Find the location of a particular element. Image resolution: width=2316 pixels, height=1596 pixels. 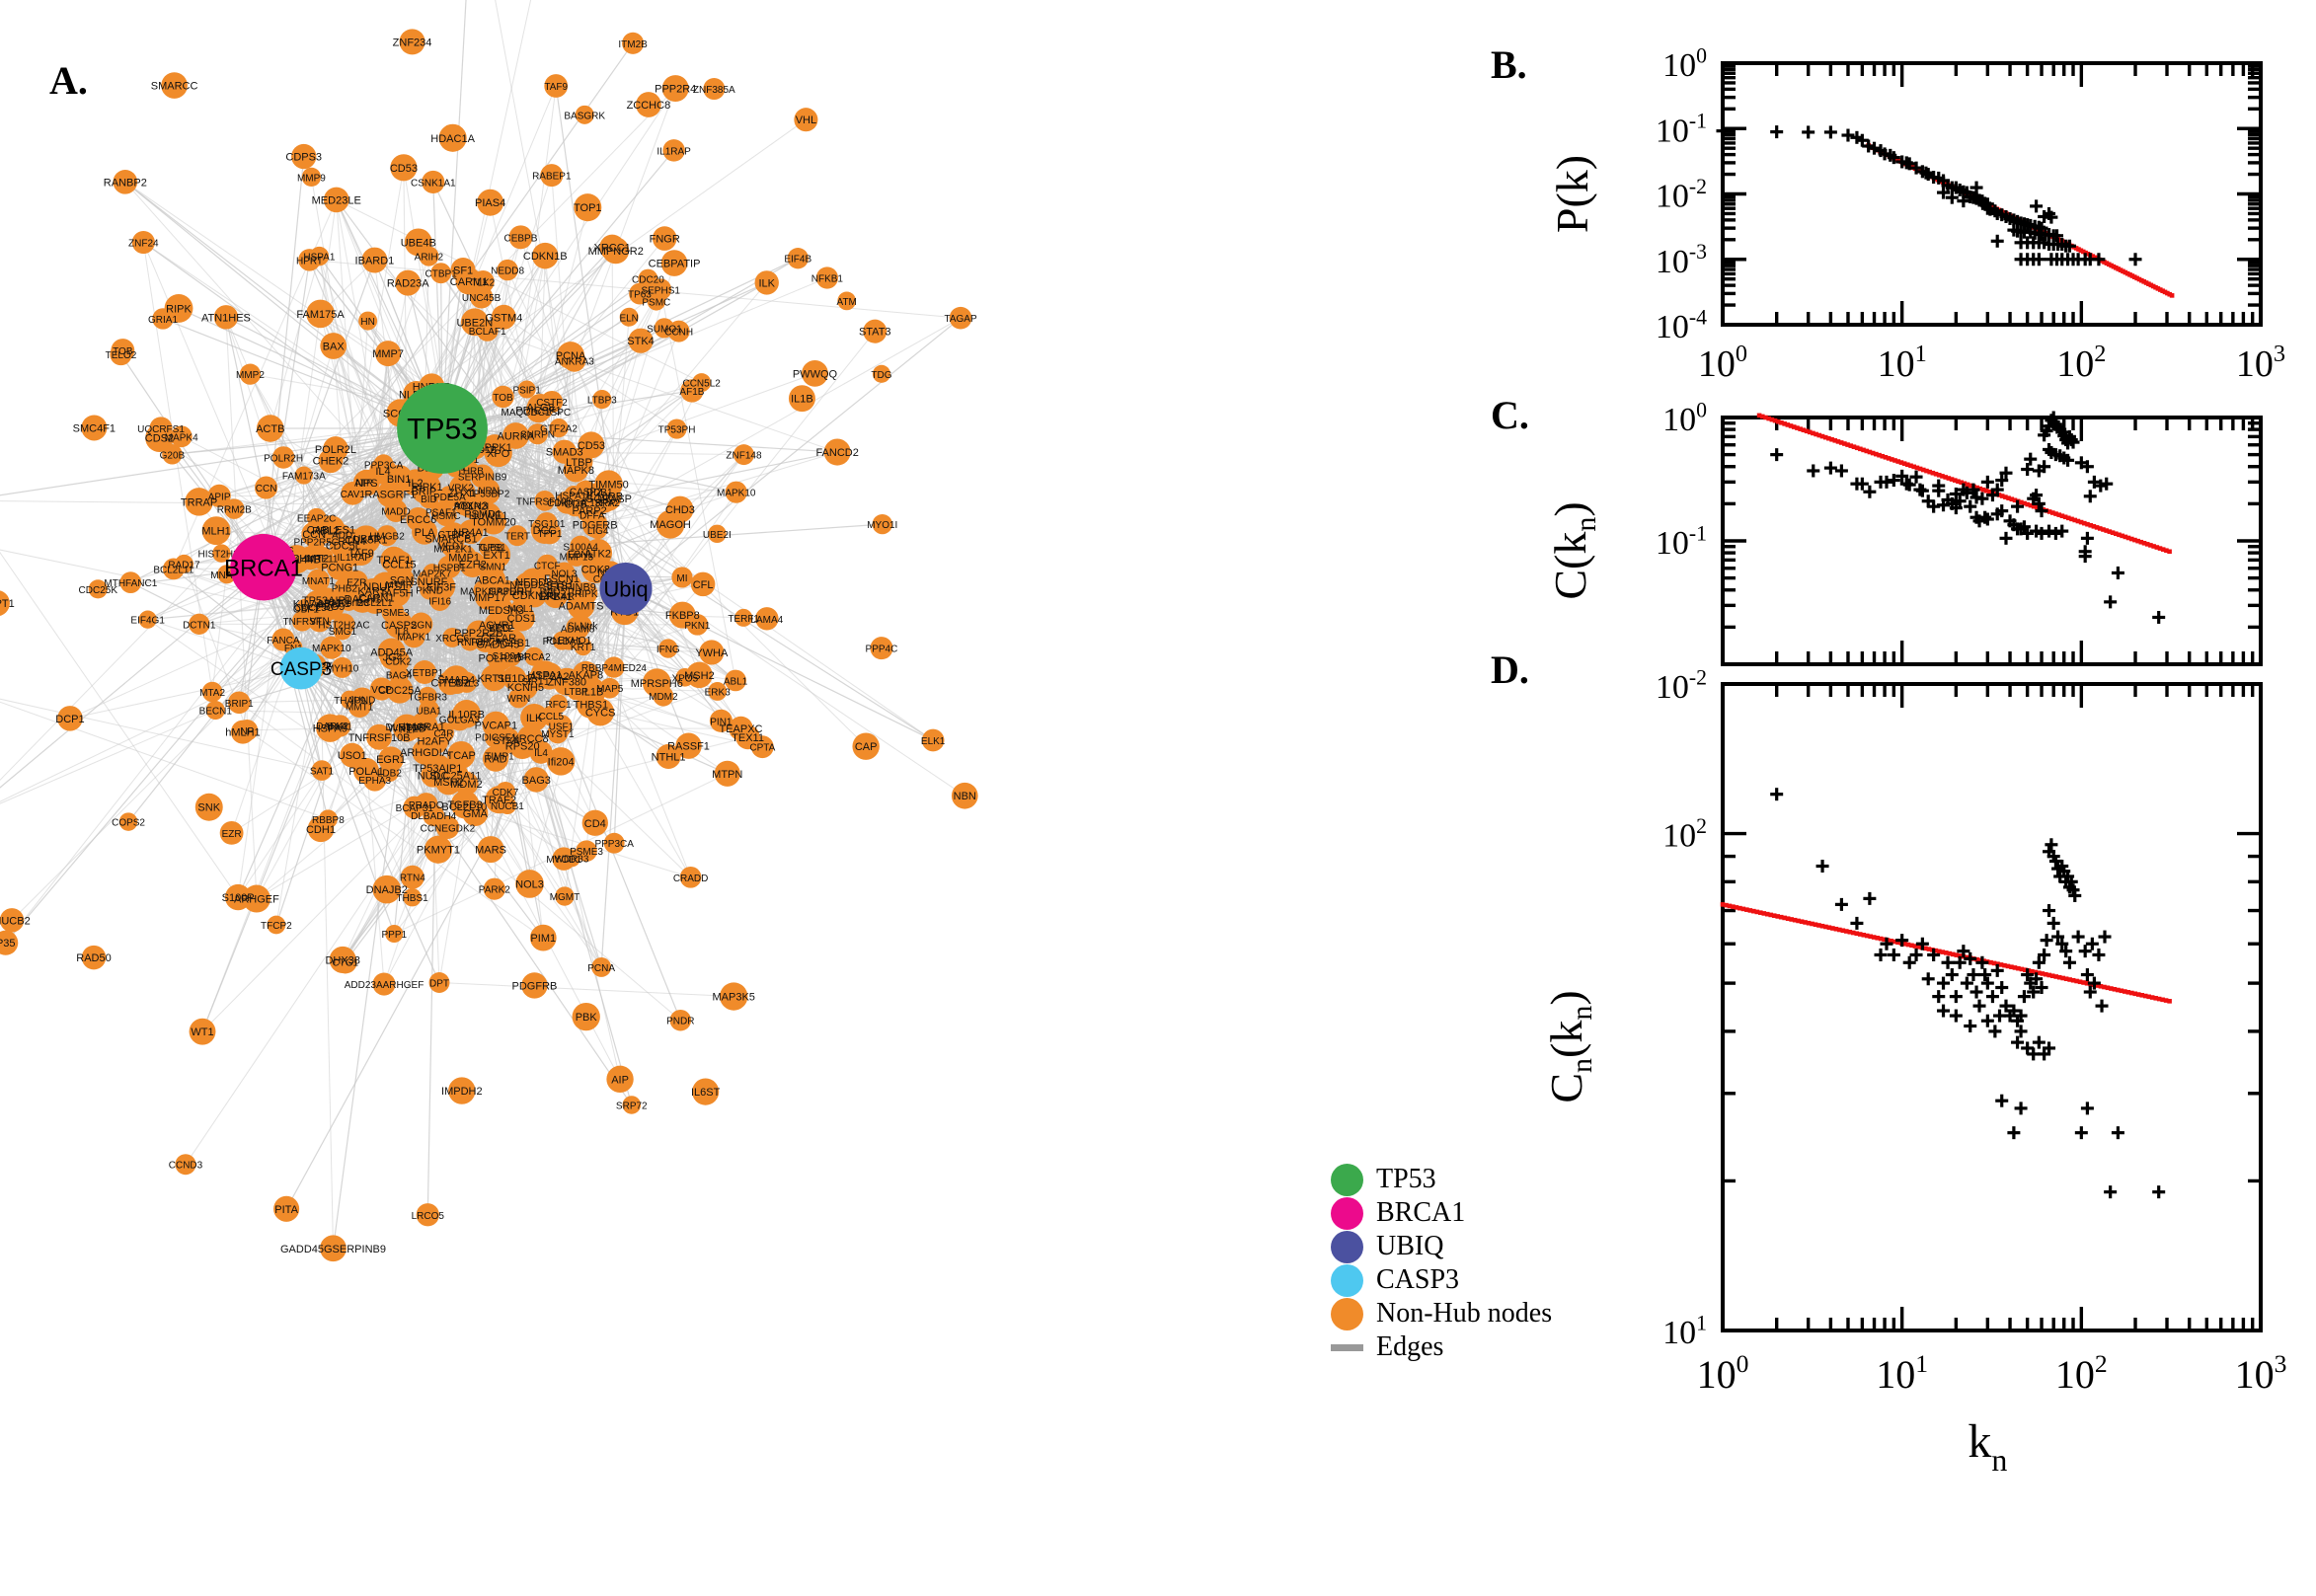

node-label: WNT2B is located at coordinates (407, 729).